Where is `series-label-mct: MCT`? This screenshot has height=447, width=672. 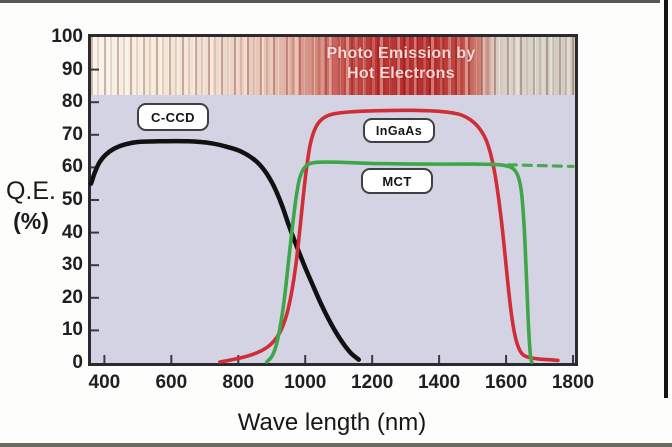 series-label-mct: MCT is located at coordinates (397, 181).